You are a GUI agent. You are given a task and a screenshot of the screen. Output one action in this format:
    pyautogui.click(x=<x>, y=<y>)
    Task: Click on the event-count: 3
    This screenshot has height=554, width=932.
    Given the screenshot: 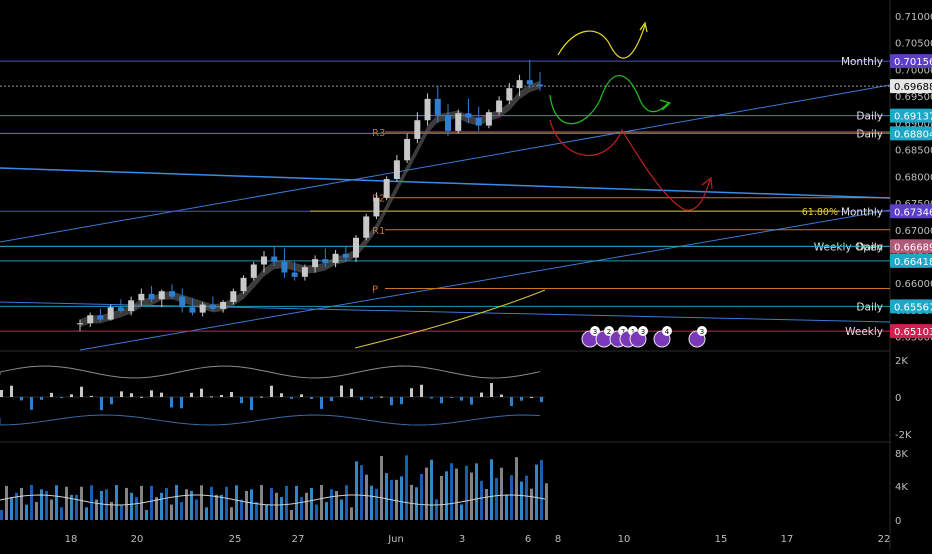 What is the action you would take?
    pyautogui.click(x=595, y=332)
    